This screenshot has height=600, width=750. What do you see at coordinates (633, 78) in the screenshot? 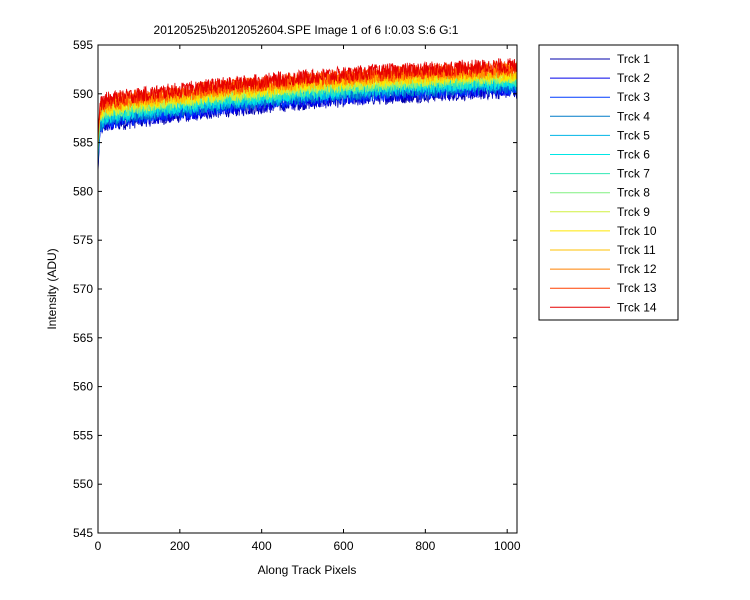
I see `legend-label: Trck 2` at bounding box center [633, 78].